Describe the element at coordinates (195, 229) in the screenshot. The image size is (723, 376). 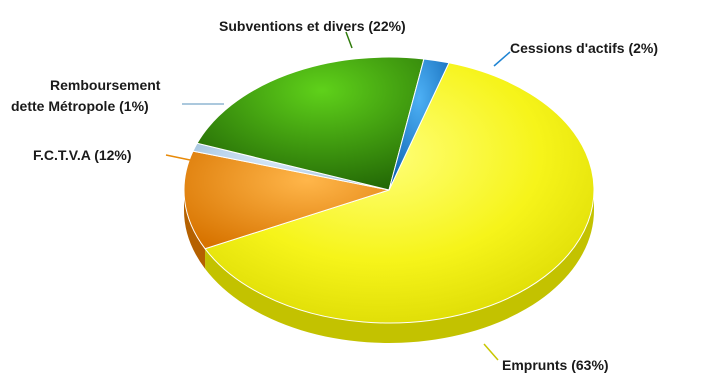
I see `pie-side-fctva` at that location.